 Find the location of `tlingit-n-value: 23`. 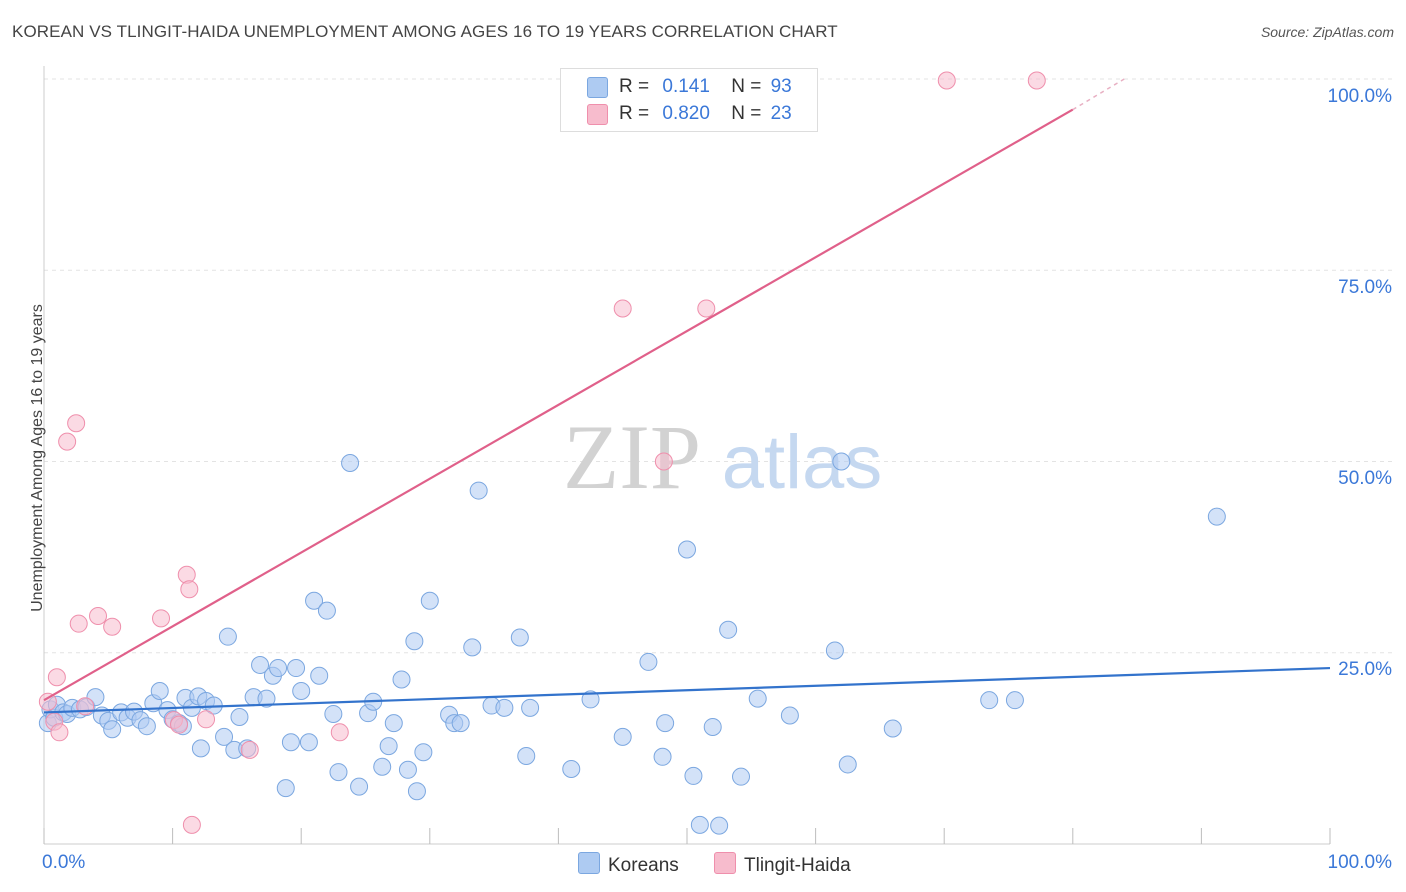

tlingit-n-value: 23 is located at coordinates (781, 113).